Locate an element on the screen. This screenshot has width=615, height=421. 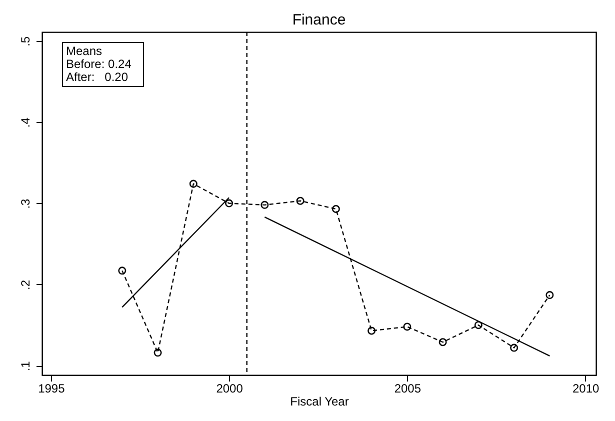
y-tick-label: .4 is located at coordinates (25, 122).